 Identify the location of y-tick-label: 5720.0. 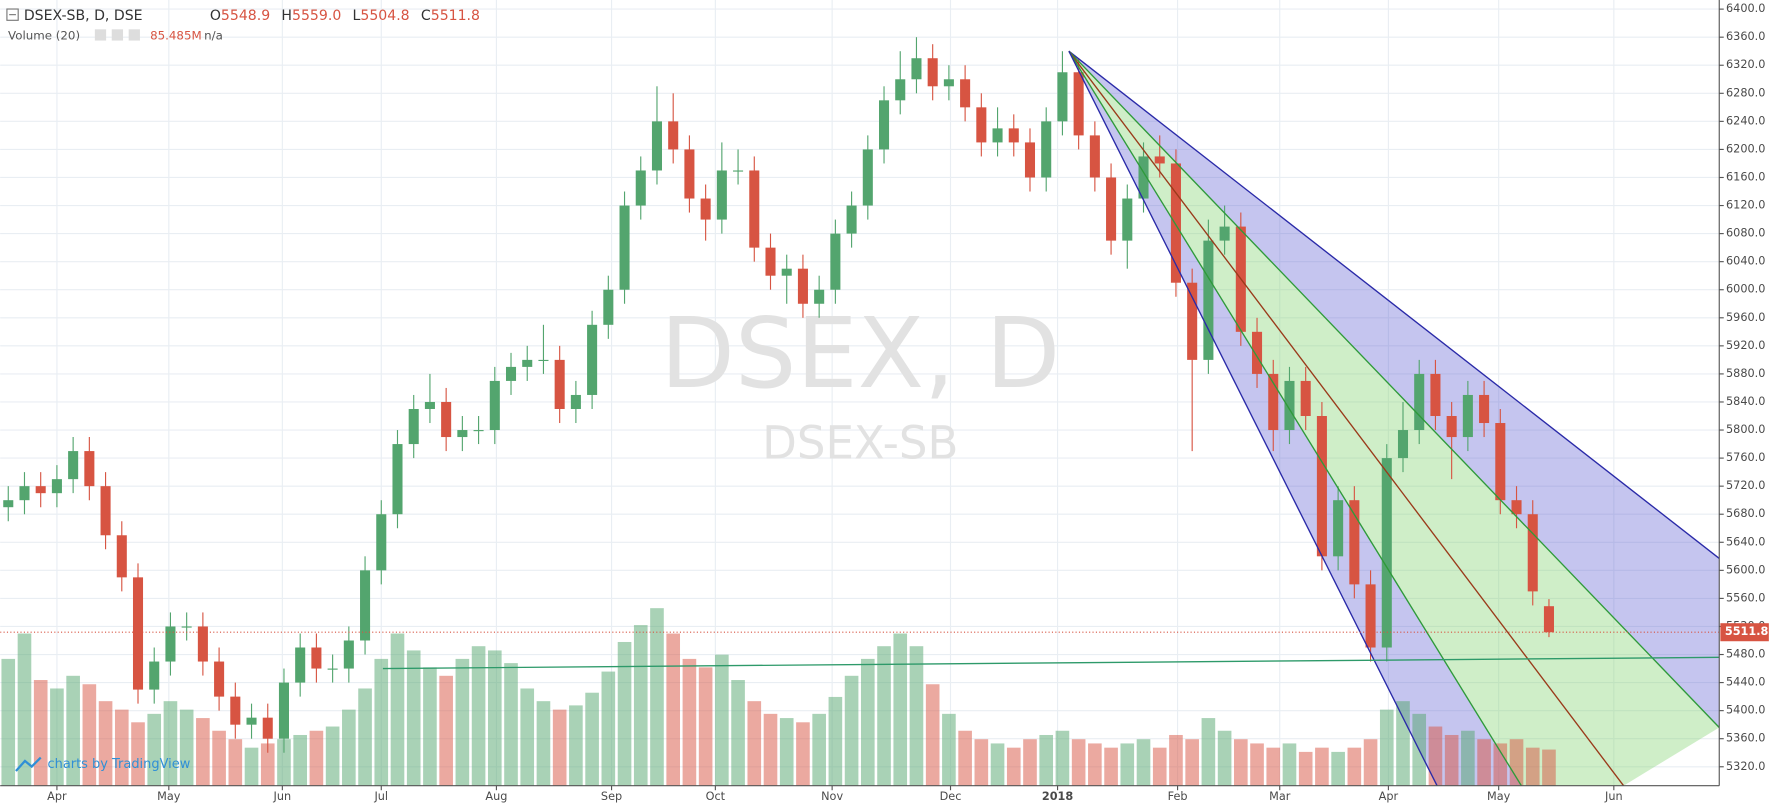
(1745, 485).